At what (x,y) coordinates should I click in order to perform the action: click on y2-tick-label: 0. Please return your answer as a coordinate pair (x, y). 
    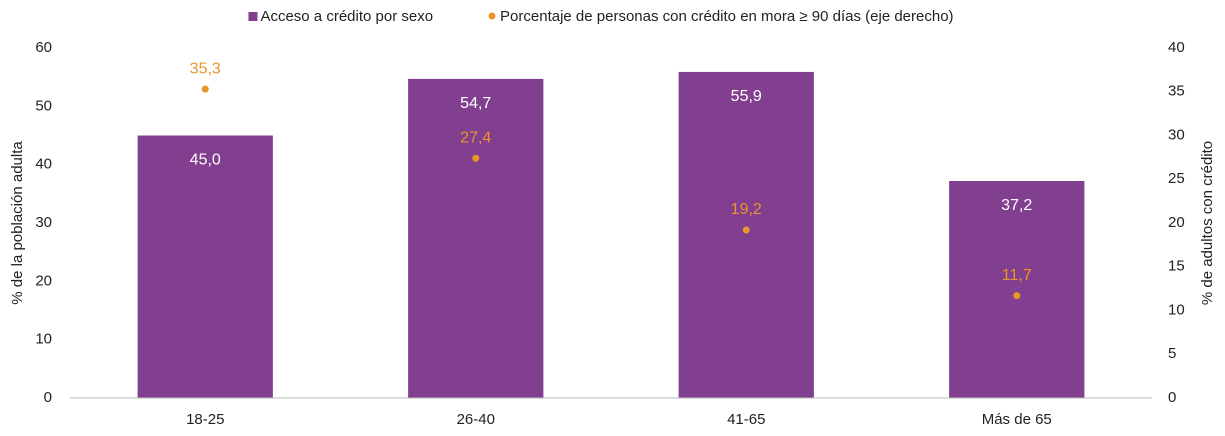
    Looking at the image, I should click on (1172, 397).